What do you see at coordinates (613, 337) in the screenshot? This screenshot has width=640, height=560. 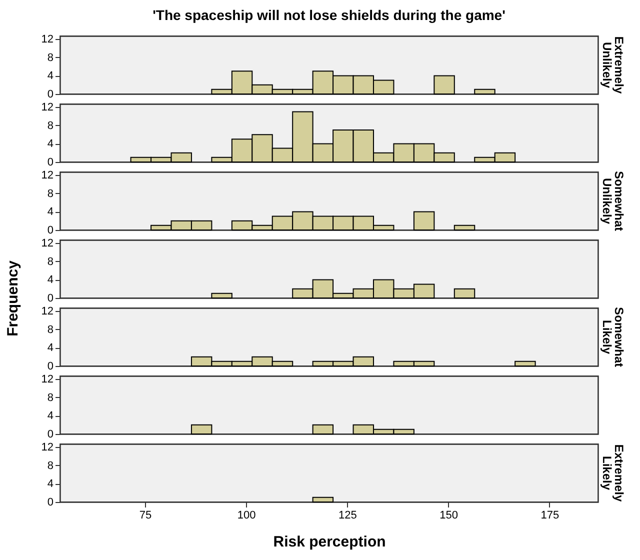 I see `y2-axis-title: Somewhat Likely` at bounding box center [613, 337].